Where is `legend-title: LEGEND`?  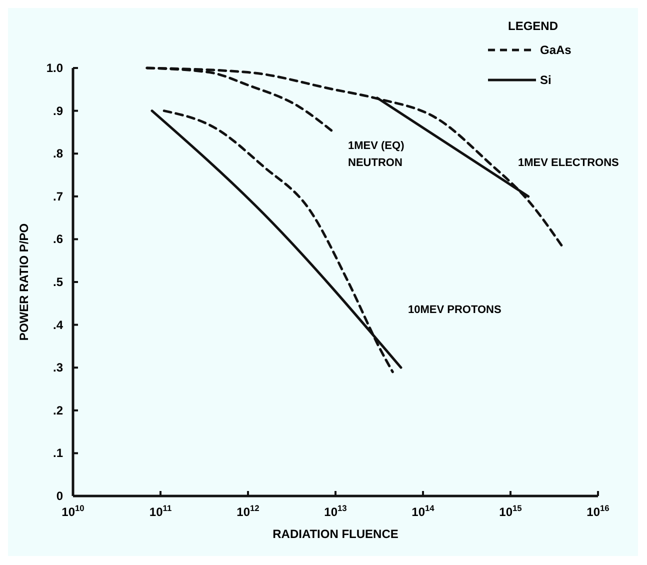 legend-title: LEGEND is located at coordinates (533, 26).